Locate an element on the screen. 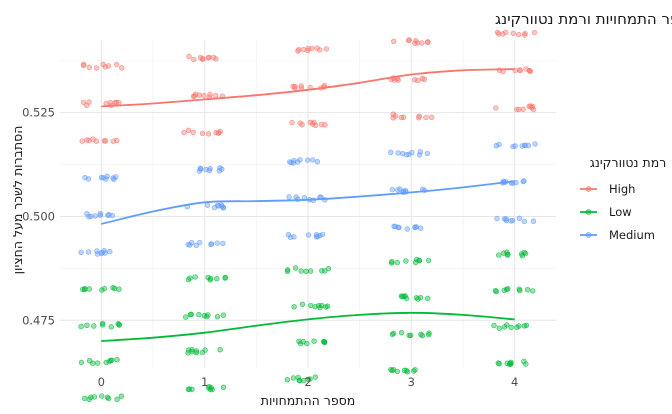 Image resolution: width=672 pixels, height=414 pixels. y-tick-label: 0.525 is located at coordinates (38, 113).